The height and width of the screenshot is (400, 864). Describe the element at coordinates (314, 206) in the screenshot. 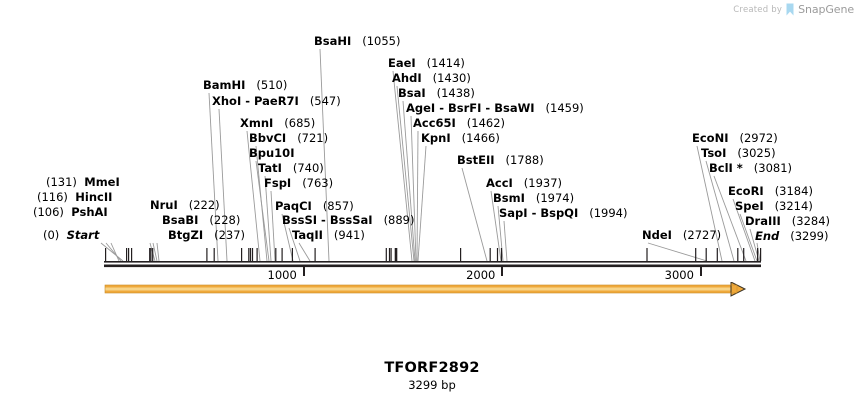

I see `enzyme-label-paqci: PaqCI (857)` at that location.